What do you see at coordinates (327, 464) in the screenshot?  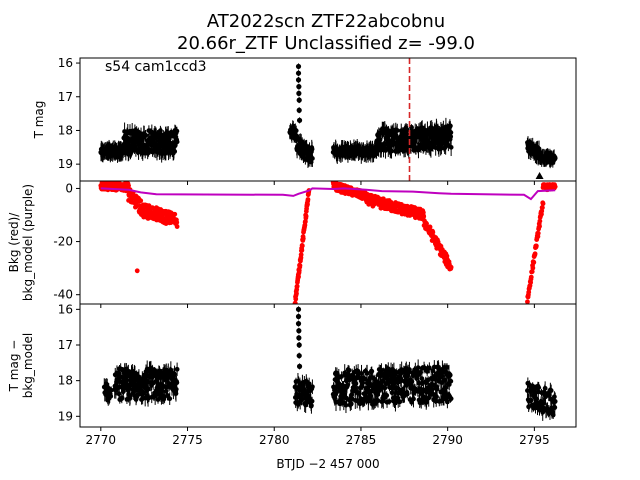 I see `x-axis-label: BTJD −2 457 000` at bounding box center [327, 464].